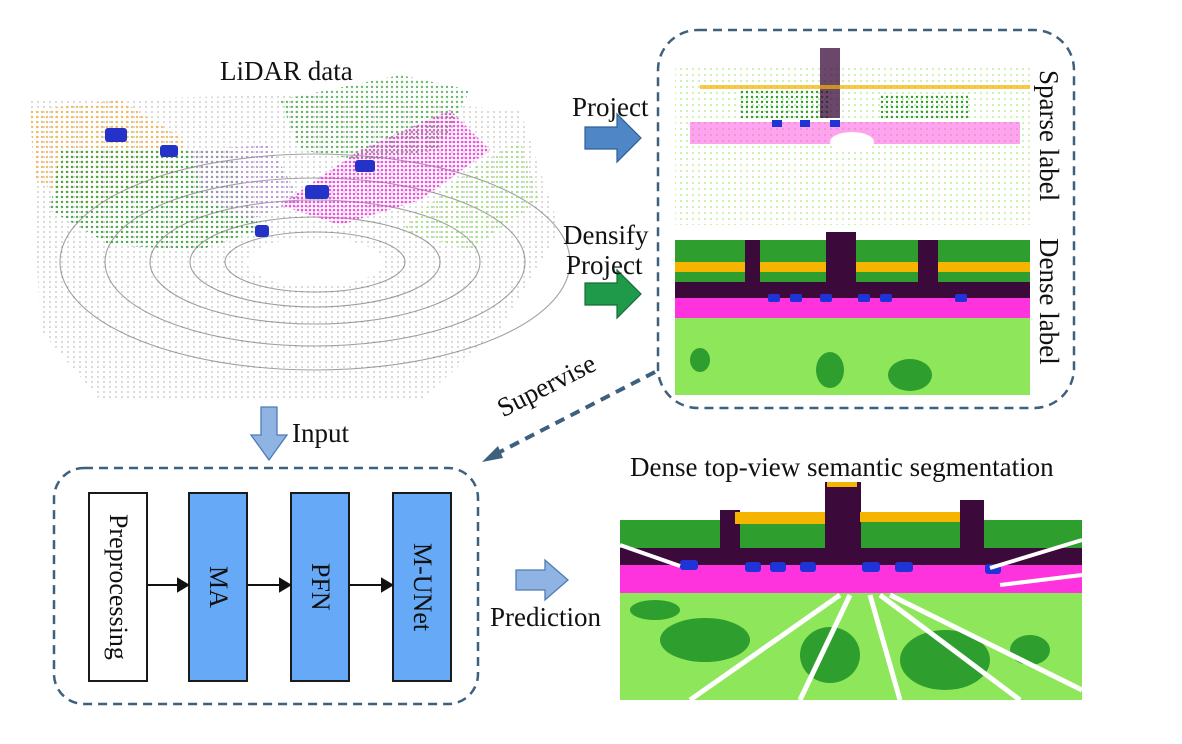 Image resolution: width=1182 pixels, height=744 pixels. I want to click on input-label: Input, so click(320, 433).